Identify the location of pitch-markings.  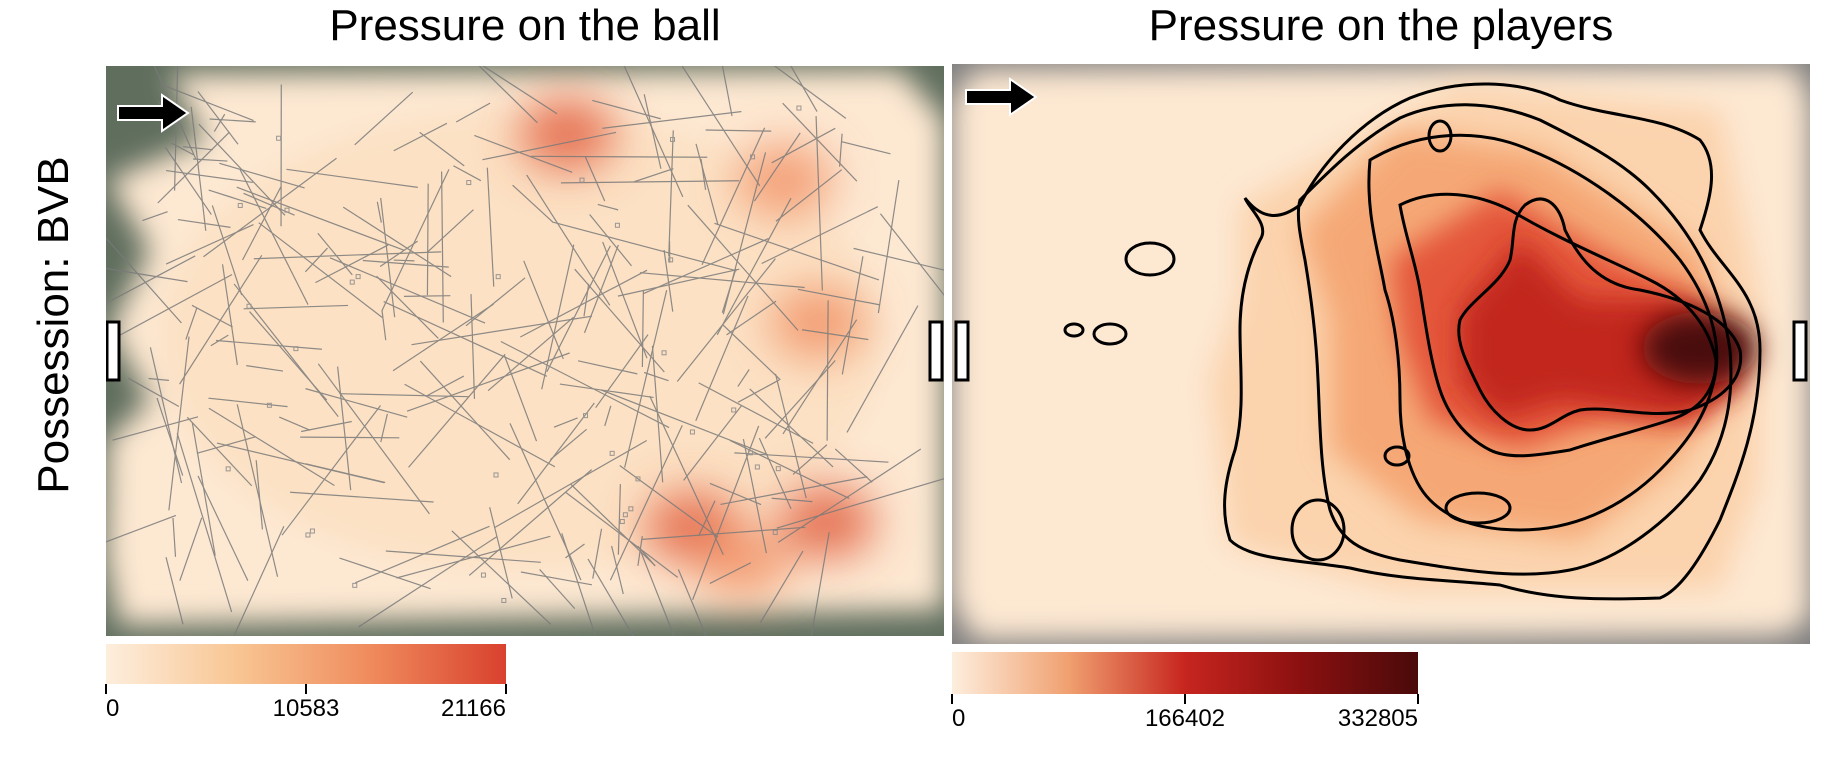
(525, 351).